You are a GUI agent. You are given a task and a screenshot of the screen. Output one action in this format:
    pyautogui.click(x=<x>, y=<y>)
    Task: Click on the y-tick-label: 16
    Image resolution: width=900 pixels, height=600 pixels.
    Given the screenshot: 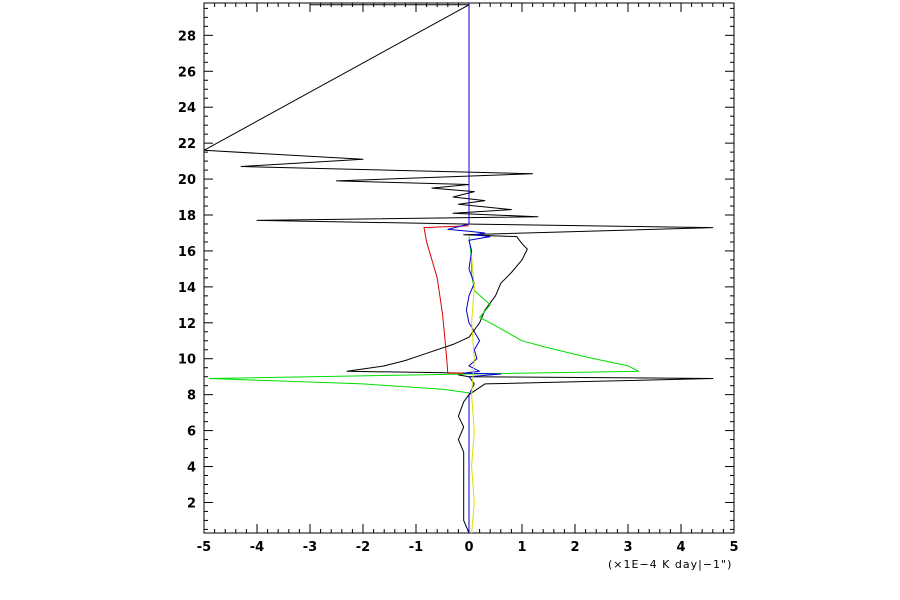 What is the action you would take?
    pyautogui.click(x=187, y=252)
    